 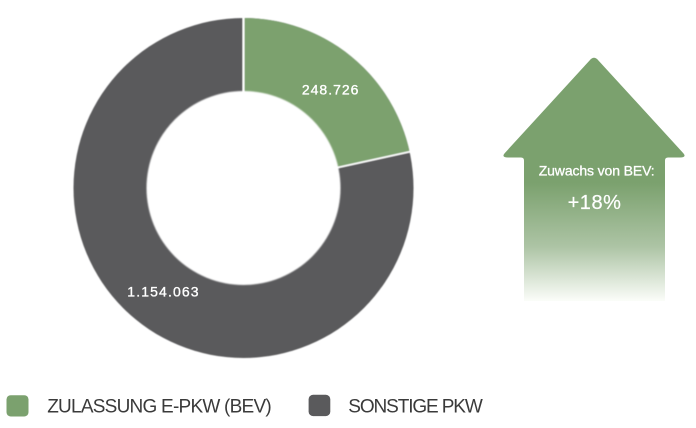 What do you see at coordinates (330, 90) in the screenshot?
I see `svg-text: 248.726` at bounding box center [330, 90].